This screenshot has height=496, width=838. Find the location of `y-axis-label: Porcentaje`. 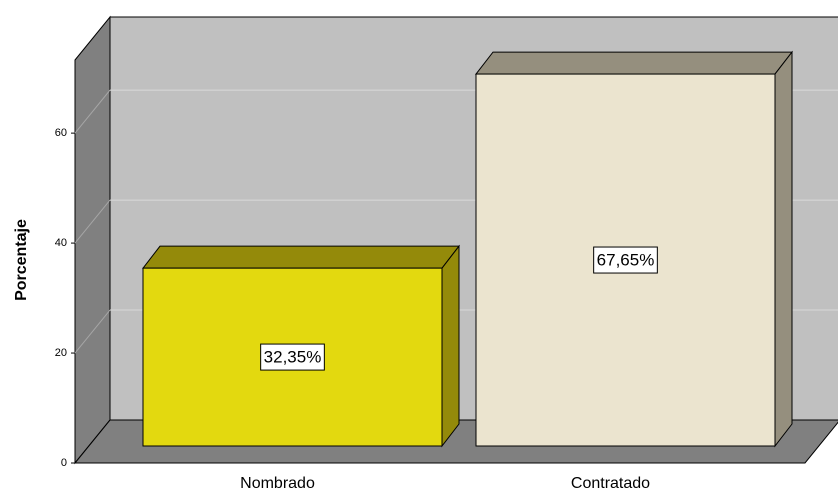

y-axis-label: Porcentaje is located at coordinates (21, 260).